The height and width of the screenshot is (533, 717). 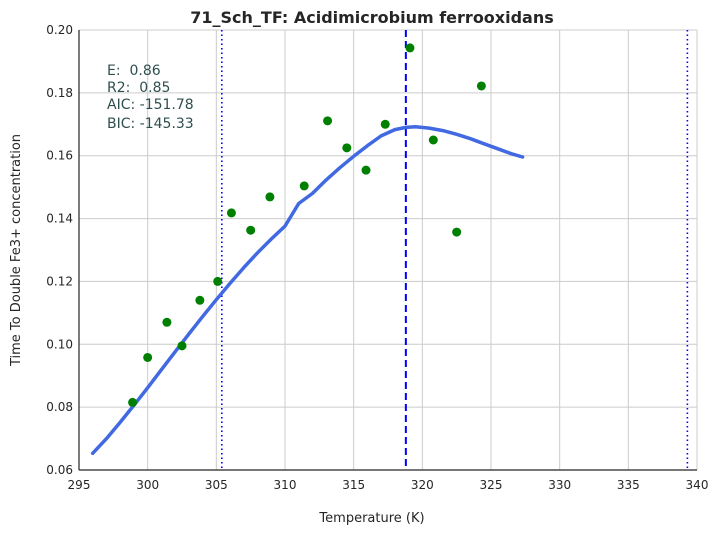 What do you see at coordinates (79, 485) in the screenshot?
I see `x-tick-label: 295` at bounding box center [79, 485].